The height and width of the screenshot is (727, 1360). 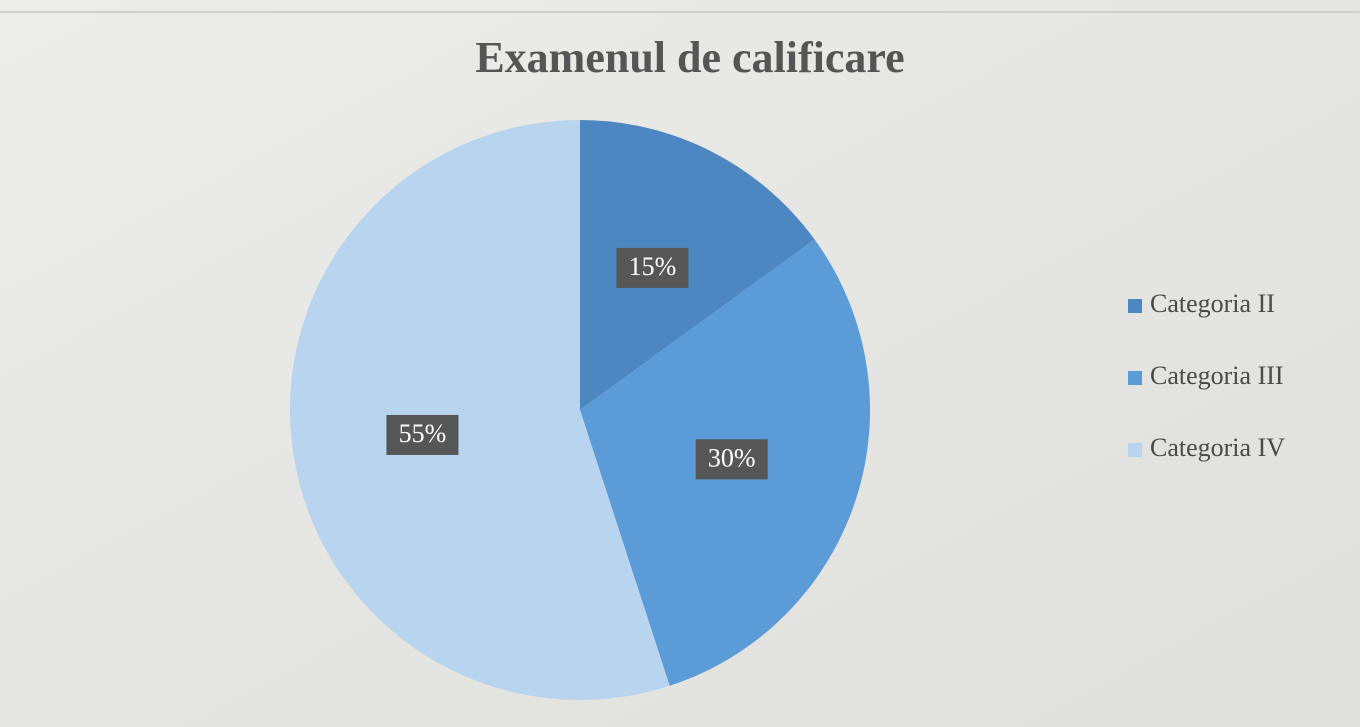 I want to click on value-label: 15%, so click(x=653, y=266).